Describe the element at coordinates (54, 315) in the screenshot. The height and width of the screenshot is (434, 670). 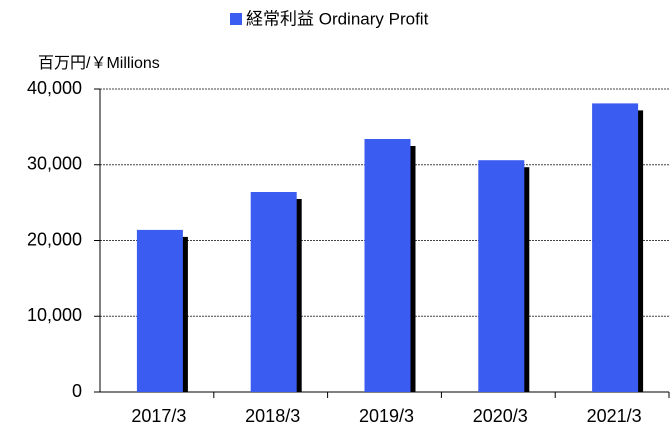
I see `y-tick-label: 10,000` at that location.